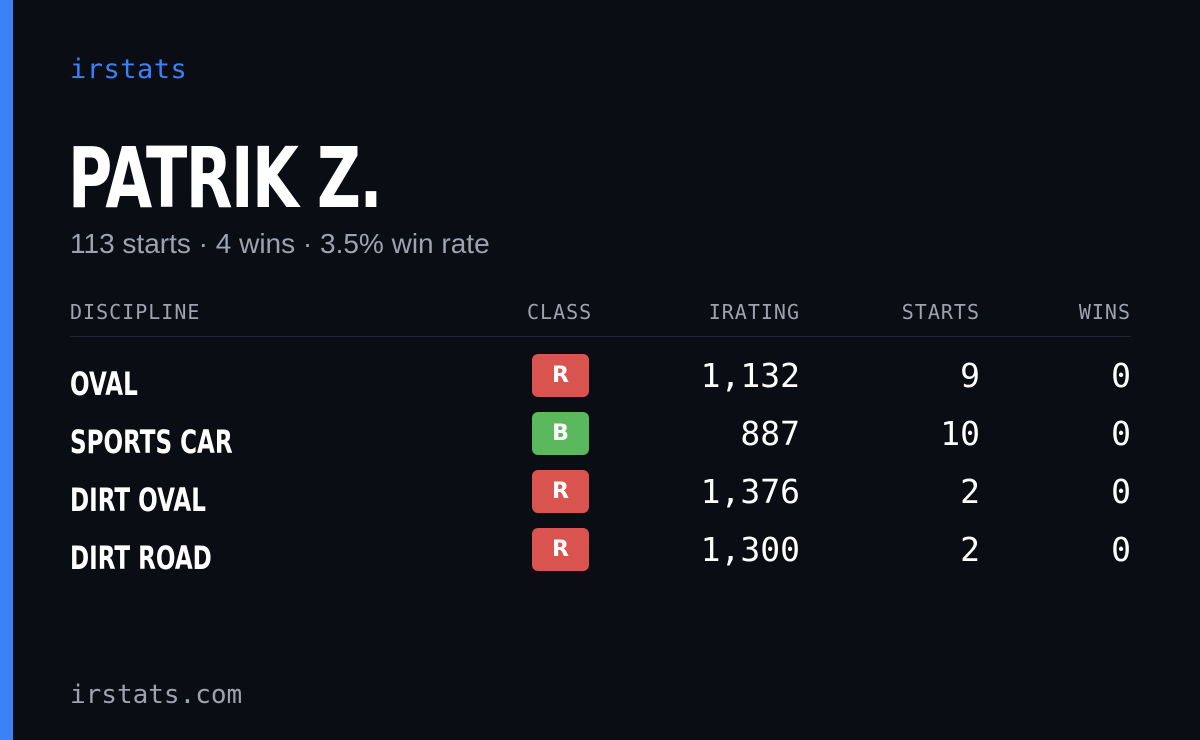 Image resolution: width=1200 pixels, height=740 pixels. Describe the element at coordinates (138, 500) in the screenshot. I see `discipline-name: DIRT OVAL` at that location.